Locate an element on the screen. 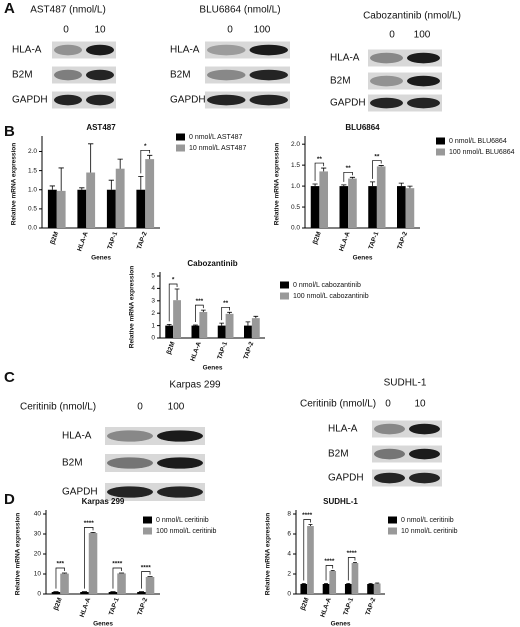 The image size is (520, 627). legend-label: 0 nmol/L ceritinib is located at coordinates (427, 520).